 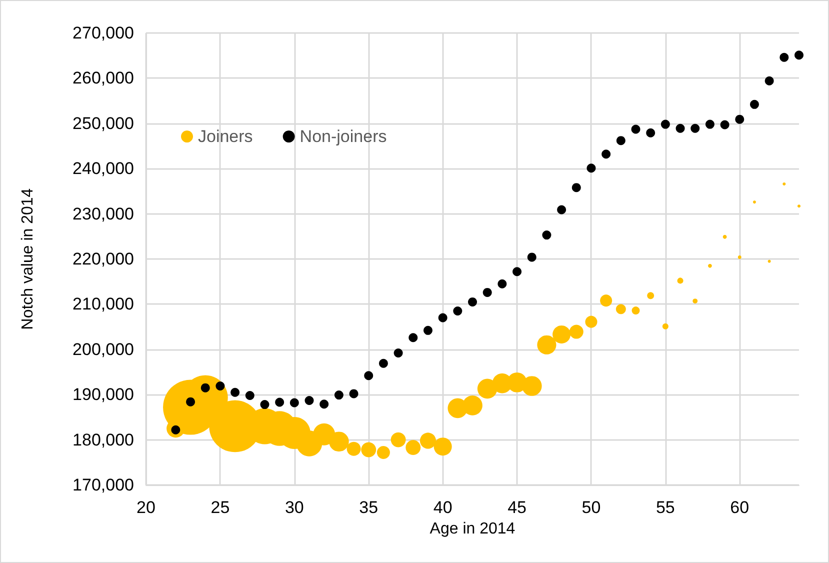 What do you see at coordinates (220, 507) in the screenshot?
I see `x-tick-label: 25` at bounding box center [220, 507].